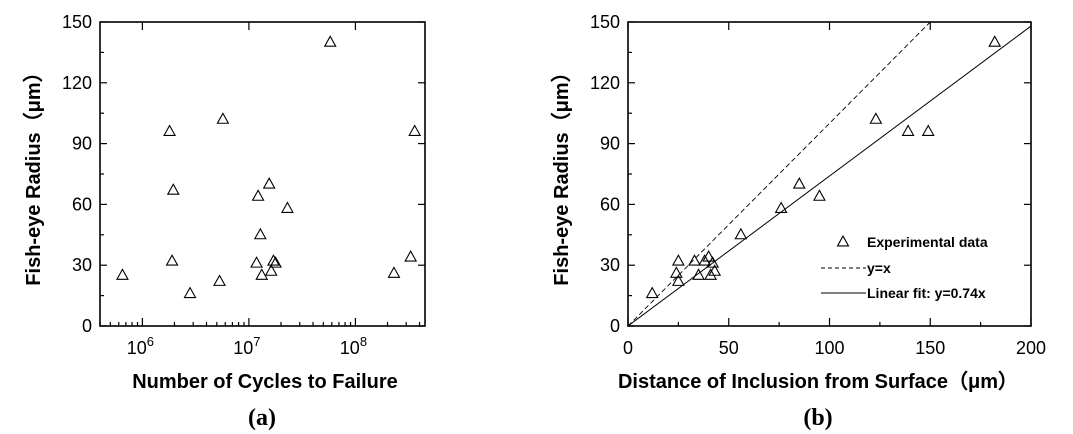  I want to click on panel-a-y-tick-label: 30, so click(82, 265).